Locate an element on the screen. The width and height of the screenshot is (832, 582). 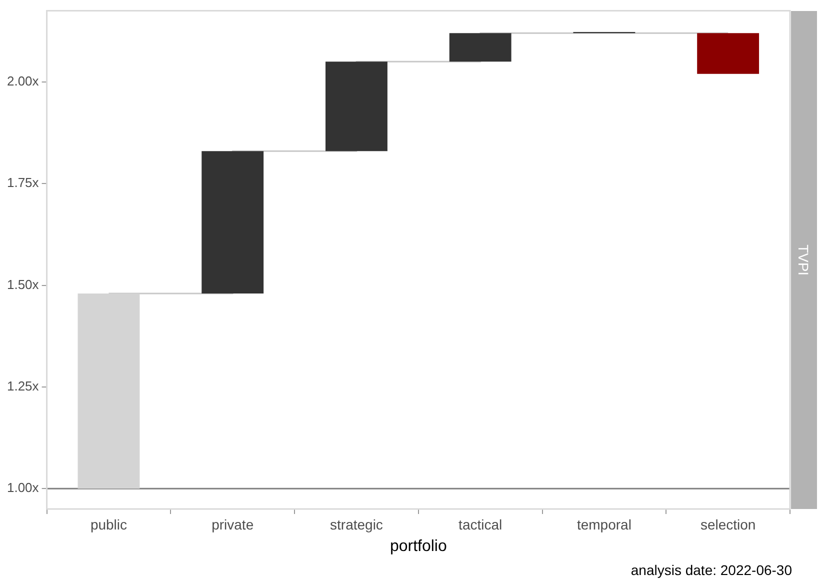
y-tick-label: 1.50x is located at coordinates (23, 284).